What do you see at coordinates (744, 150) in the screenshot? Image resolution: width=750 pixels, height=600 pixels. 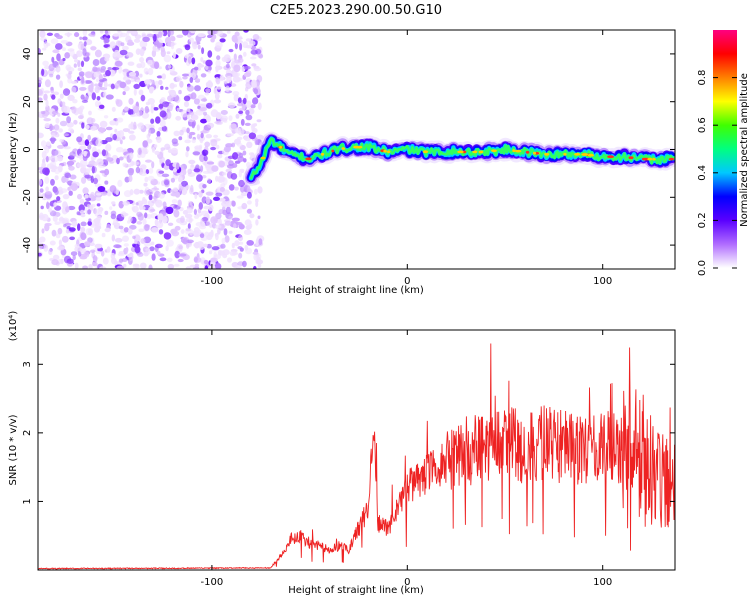 I see `colorbar-label: Normalized spectral amplitude` at bounding box center [744, 150].